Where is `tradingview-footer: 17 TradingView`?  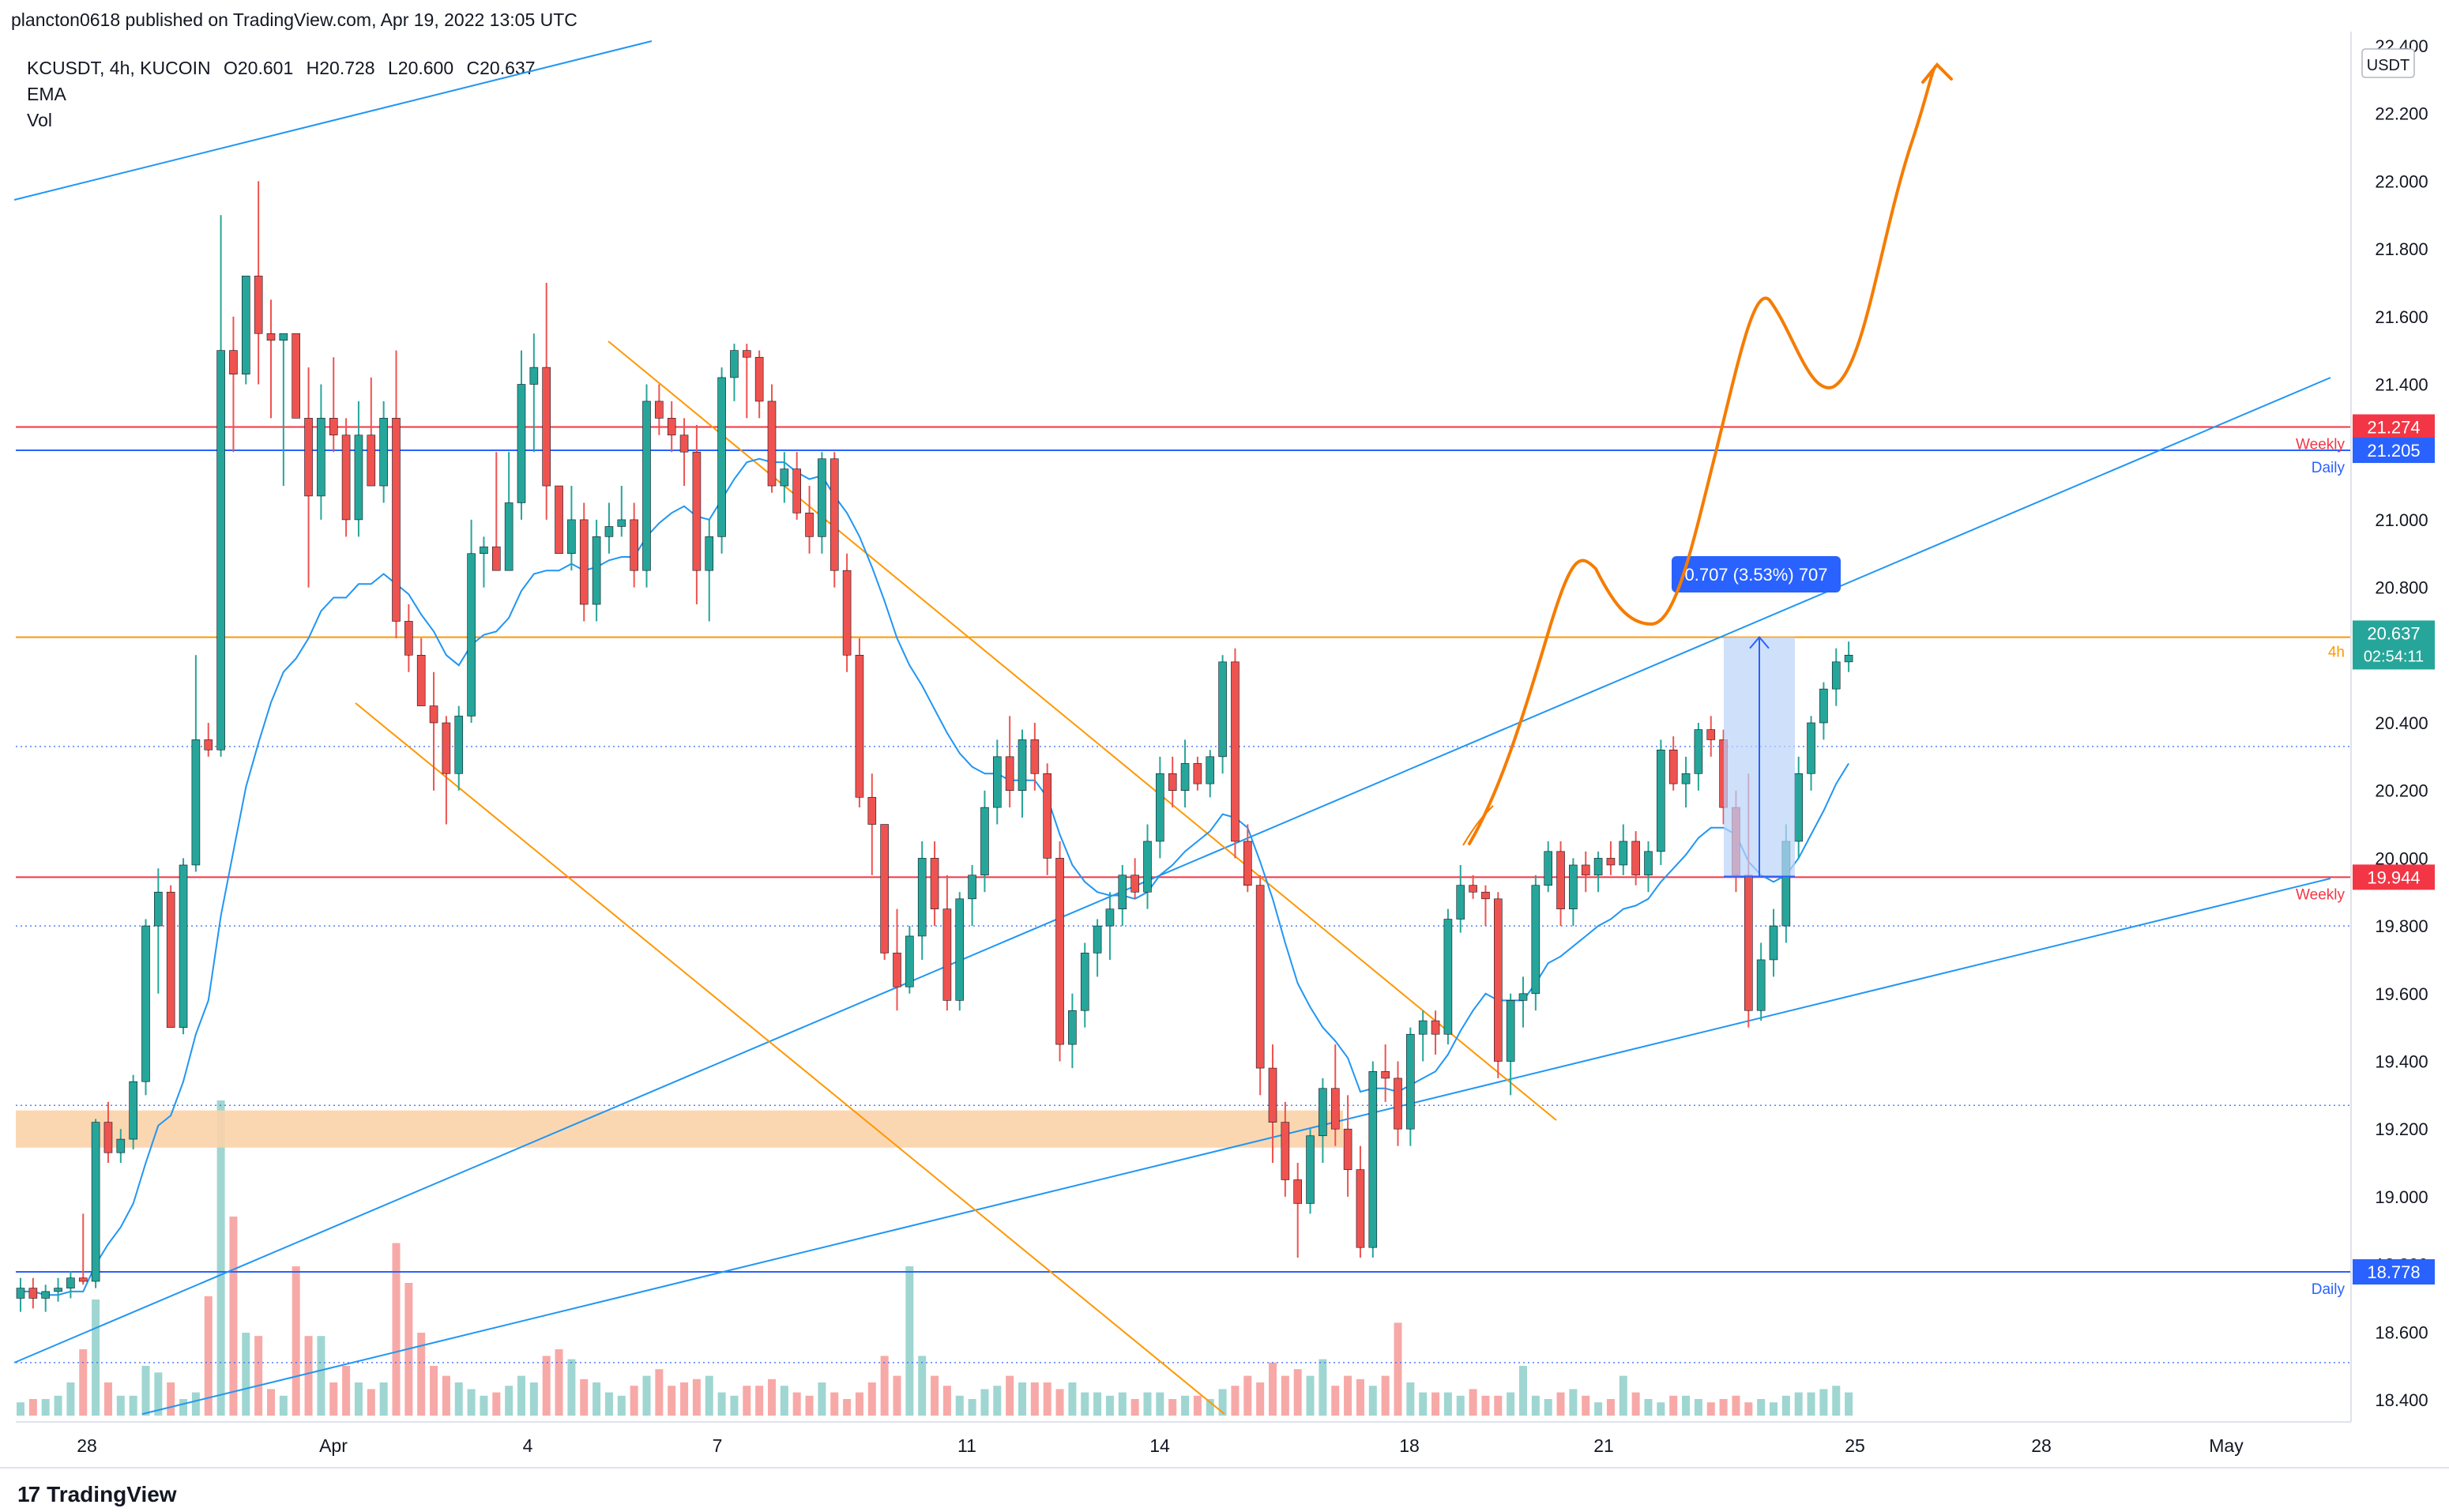
tradingview-footer: 17 TradingView is located at coordinates (97, 1494).